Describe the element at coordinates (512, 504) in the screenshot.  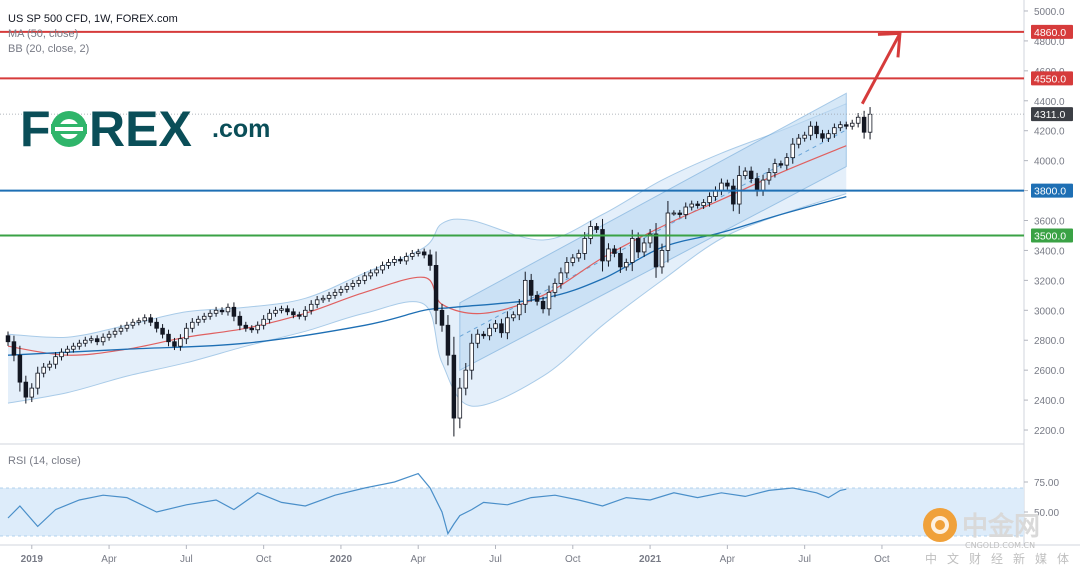
I see `rsi-pane` at that location.